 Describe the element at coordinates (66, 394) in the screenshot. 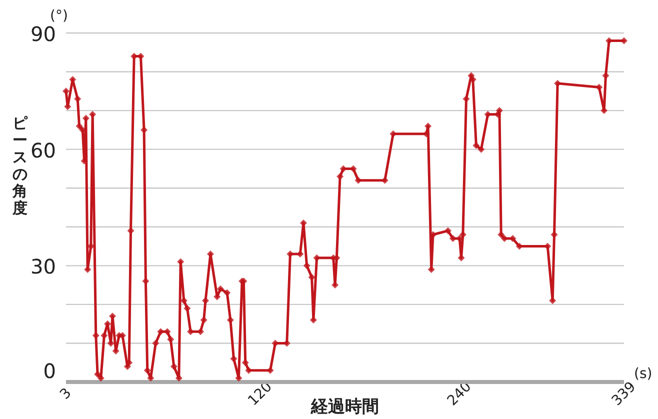

I see `x-tick-label: 3` at that location.